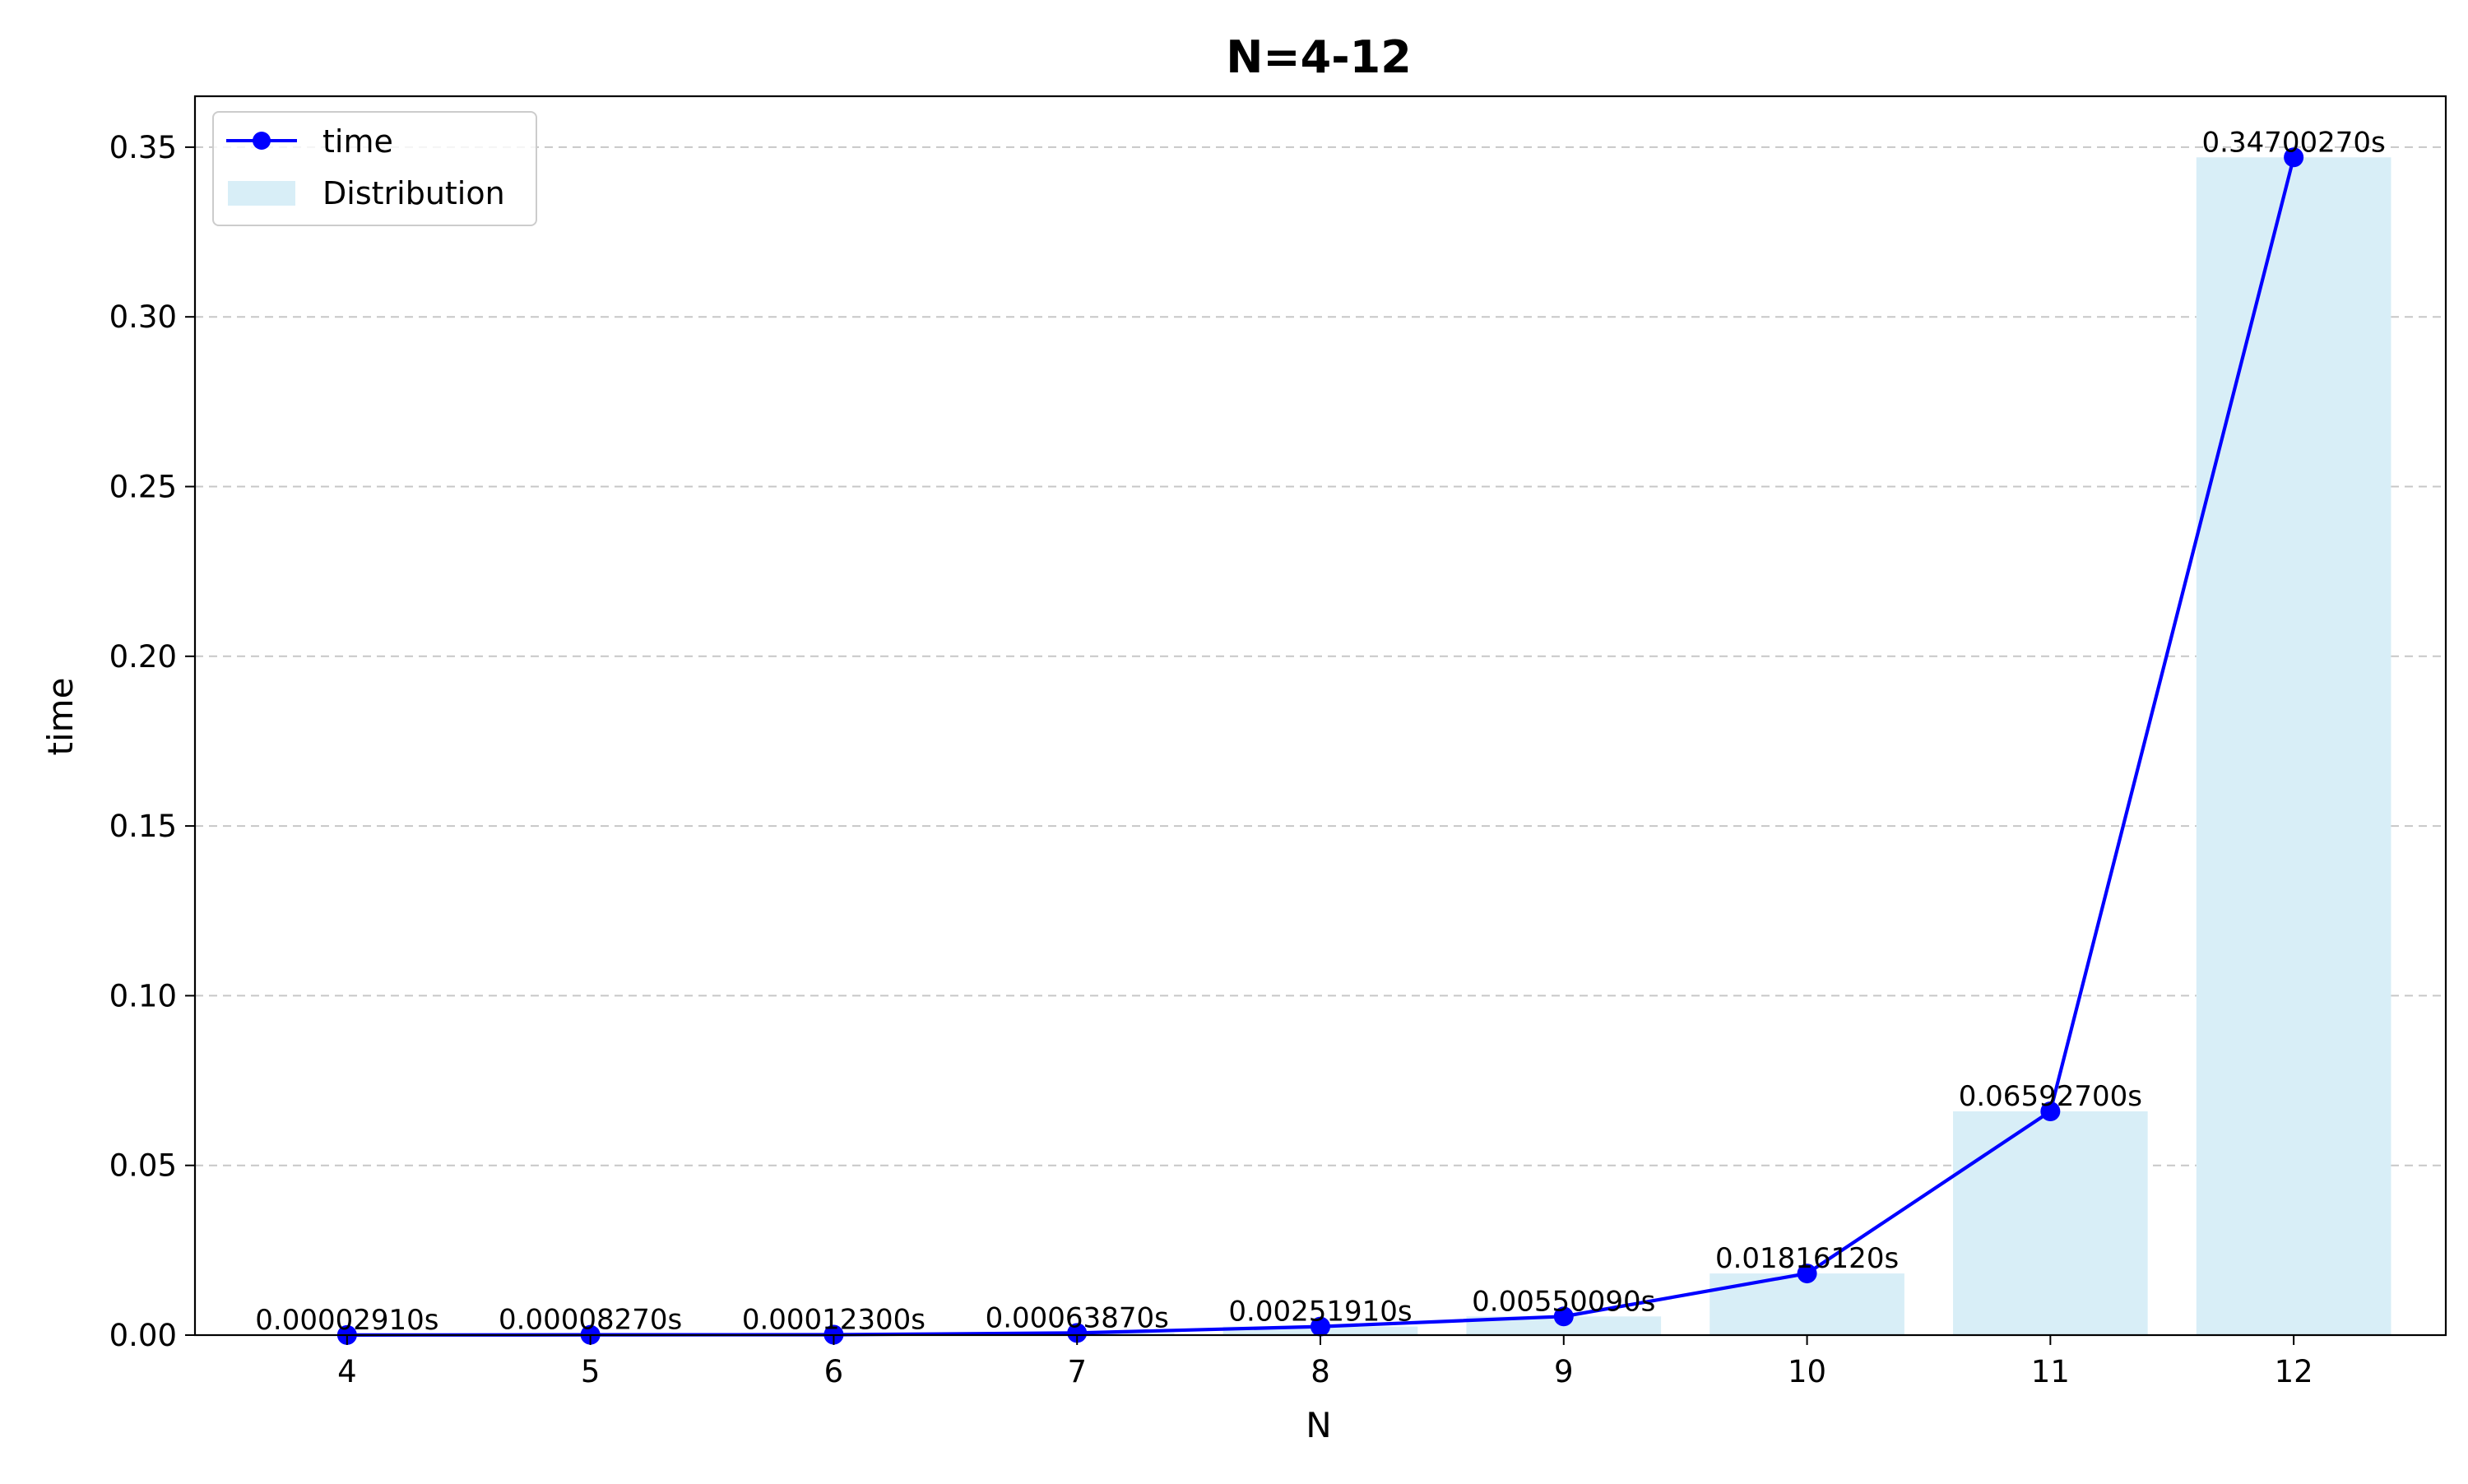 This screenshot has width=2468, height=1484. What do you see at coordinates (143, 317) in the screenshot?
I see `y-tick-label: 0.30` at bounding box center [143, 317].